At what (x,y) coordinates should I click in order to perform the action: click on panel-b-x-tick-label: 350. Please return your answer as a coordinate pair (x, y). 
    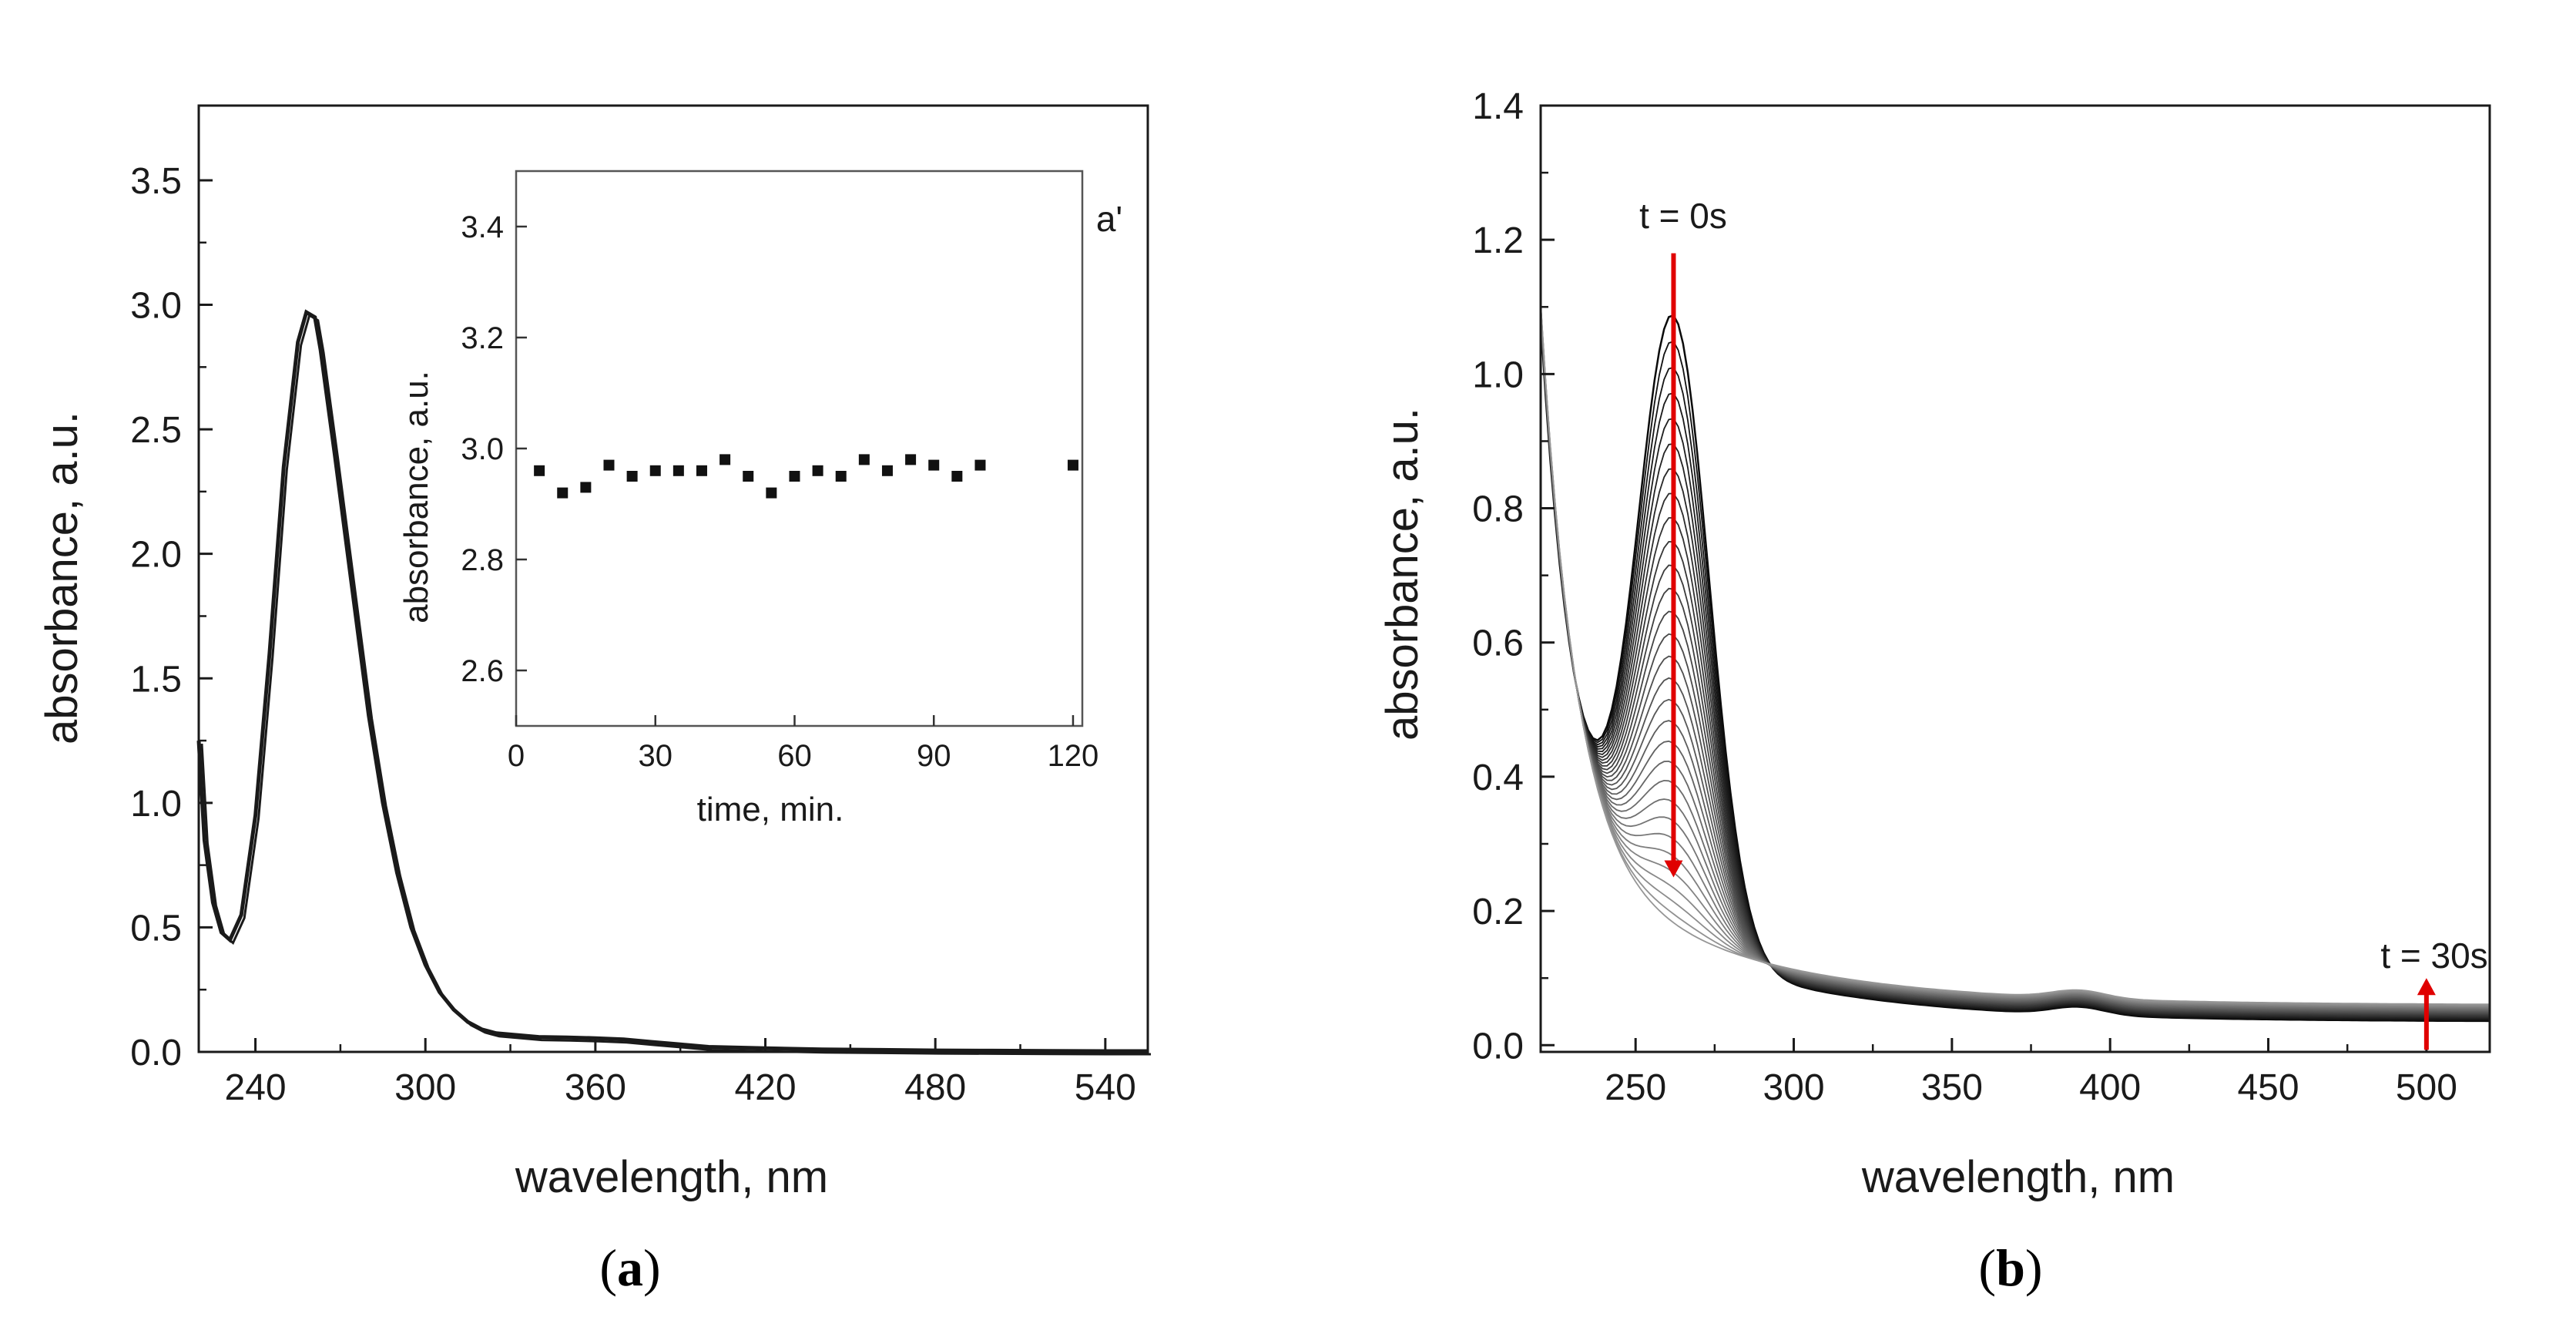
    Looking at the image, I should click on (1952, 1087).